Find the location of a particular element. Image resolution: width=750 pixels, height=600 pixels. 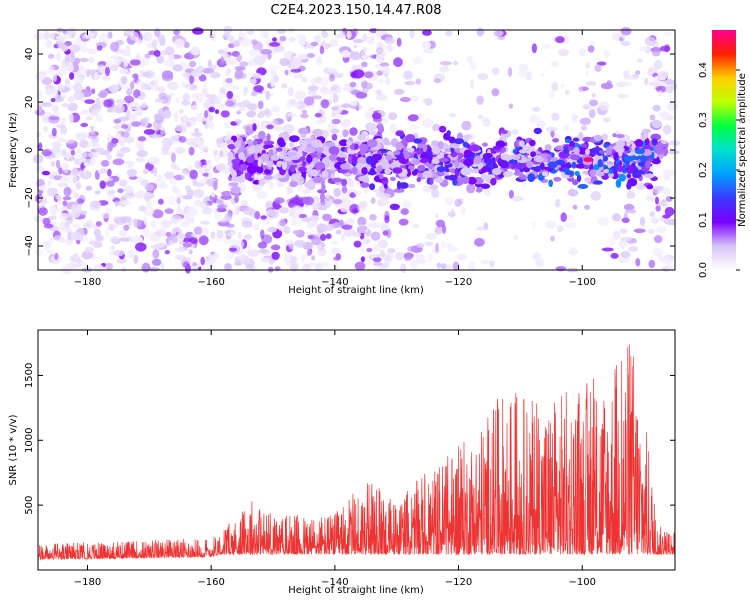

colorbar-label: Normalized spectral amplitude is located at coordinates (742, 150).